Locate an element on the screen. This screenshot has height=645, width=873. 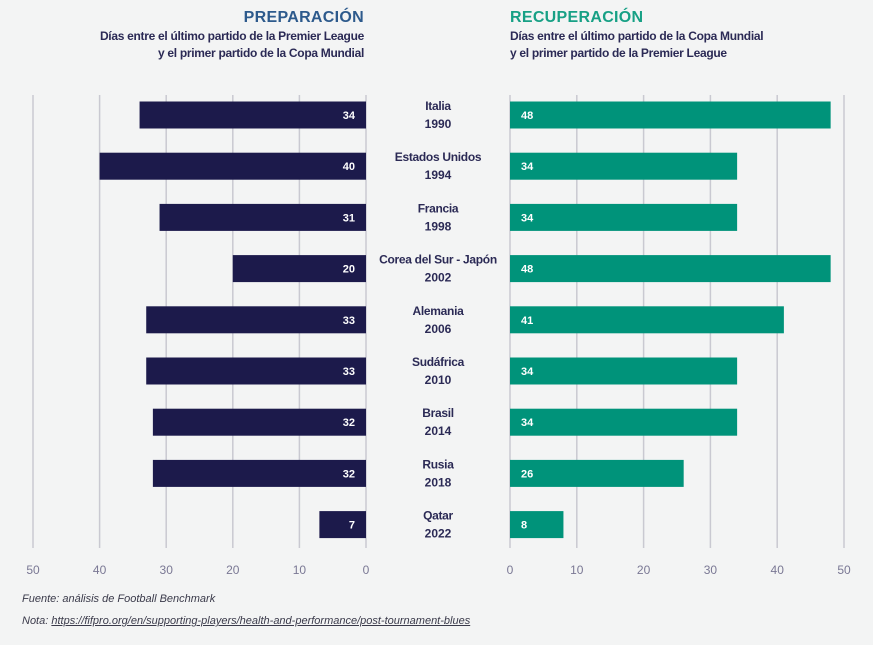
category-year-label: 2002 is located at coordinates (438, 278).